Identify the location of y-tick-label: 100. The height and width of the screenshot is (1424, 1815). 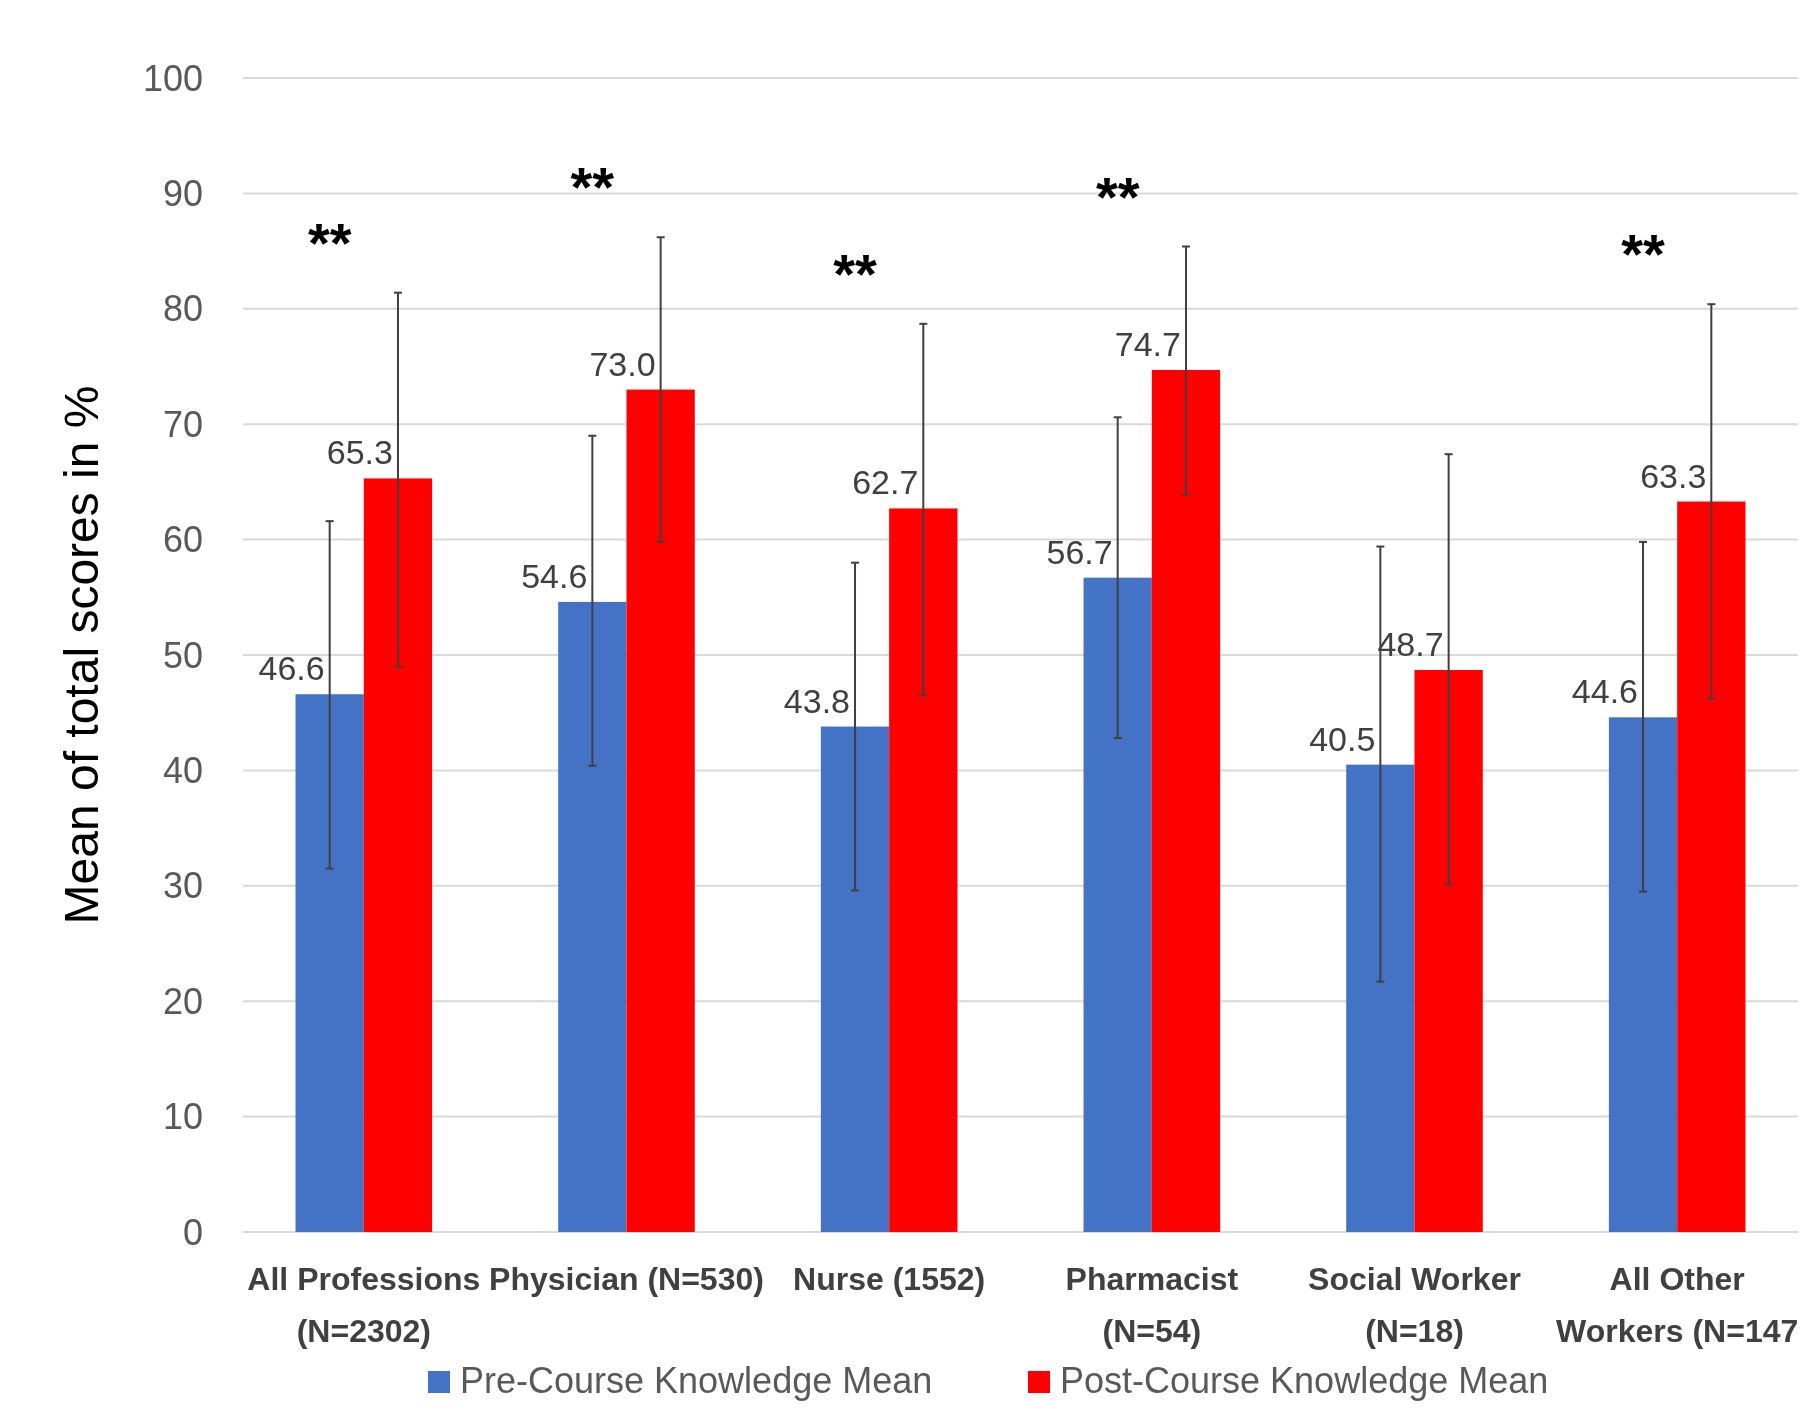
(172, 78).